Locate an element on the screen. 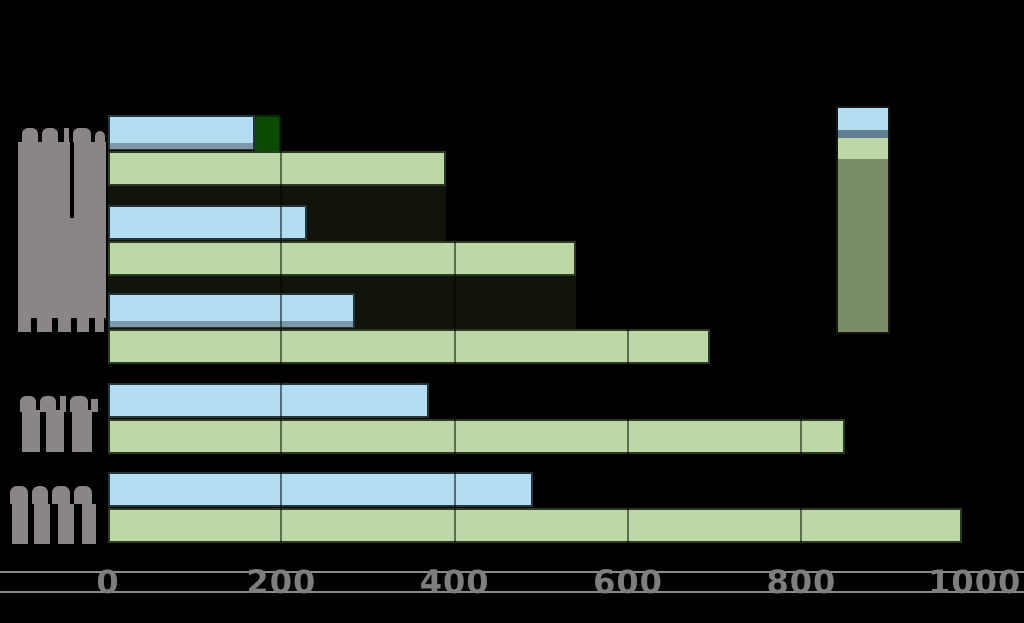 This screenshot has height=623, width=1024. mini-bar-segment-slate is located at coordinates (863, 134).